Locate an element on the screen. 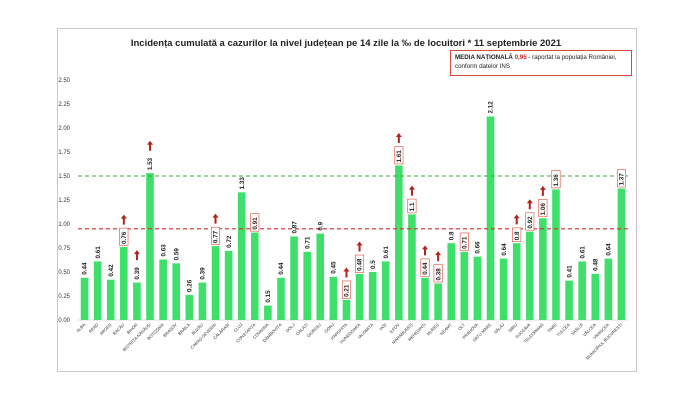  value-label: 1.36 is located at coordinates (556, 180).